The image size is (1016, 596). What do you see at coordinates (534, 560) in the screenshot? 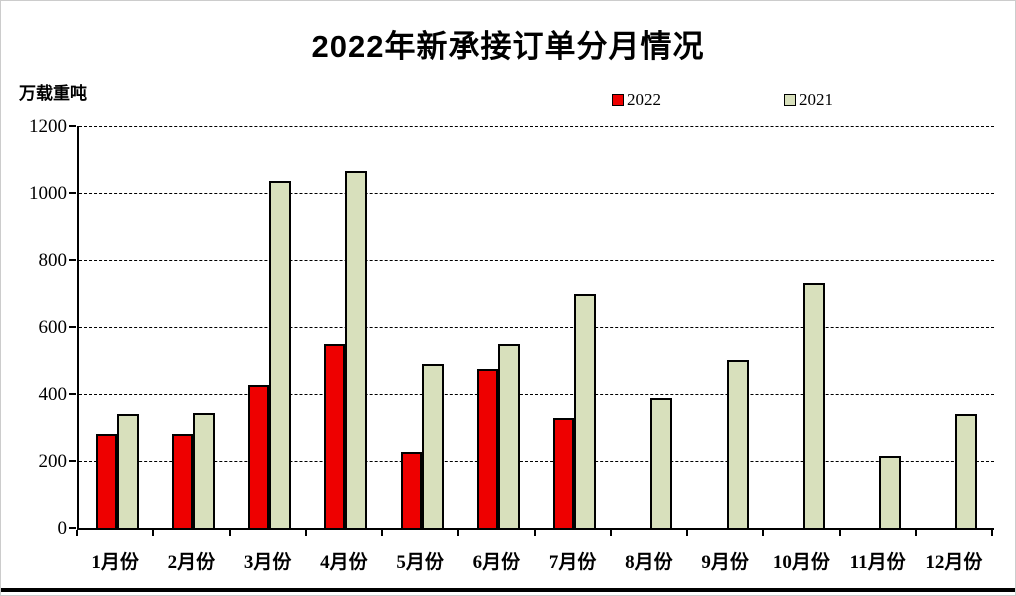
I see `x-axis-labels: 1月份 2月份 3月份 4月份 5月份 6月份 7月份 8月份 9月份 10月份 11月份 12月份` at bounding box center [534, 560].